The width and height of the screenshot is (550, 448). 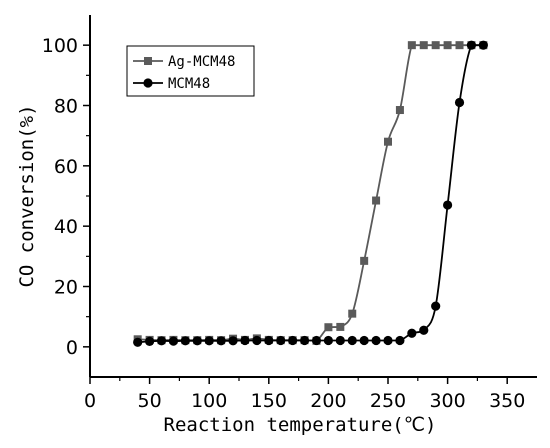 What do you see at coordinates (507, 401) in the screenshot?
I see `x-tick-label: 350` at bounding box center [507, 401].